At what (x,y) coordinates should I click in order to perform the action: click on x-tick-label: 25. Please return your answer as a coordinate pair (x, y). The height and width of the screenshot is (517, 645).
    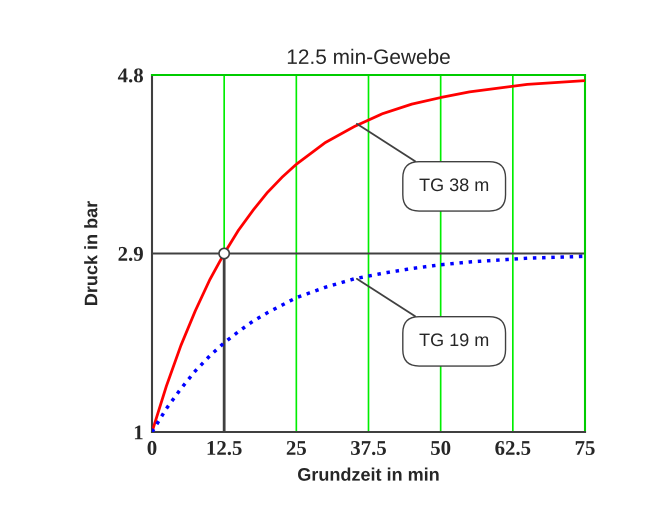
    Looking at the image, I should click on (296, 447).